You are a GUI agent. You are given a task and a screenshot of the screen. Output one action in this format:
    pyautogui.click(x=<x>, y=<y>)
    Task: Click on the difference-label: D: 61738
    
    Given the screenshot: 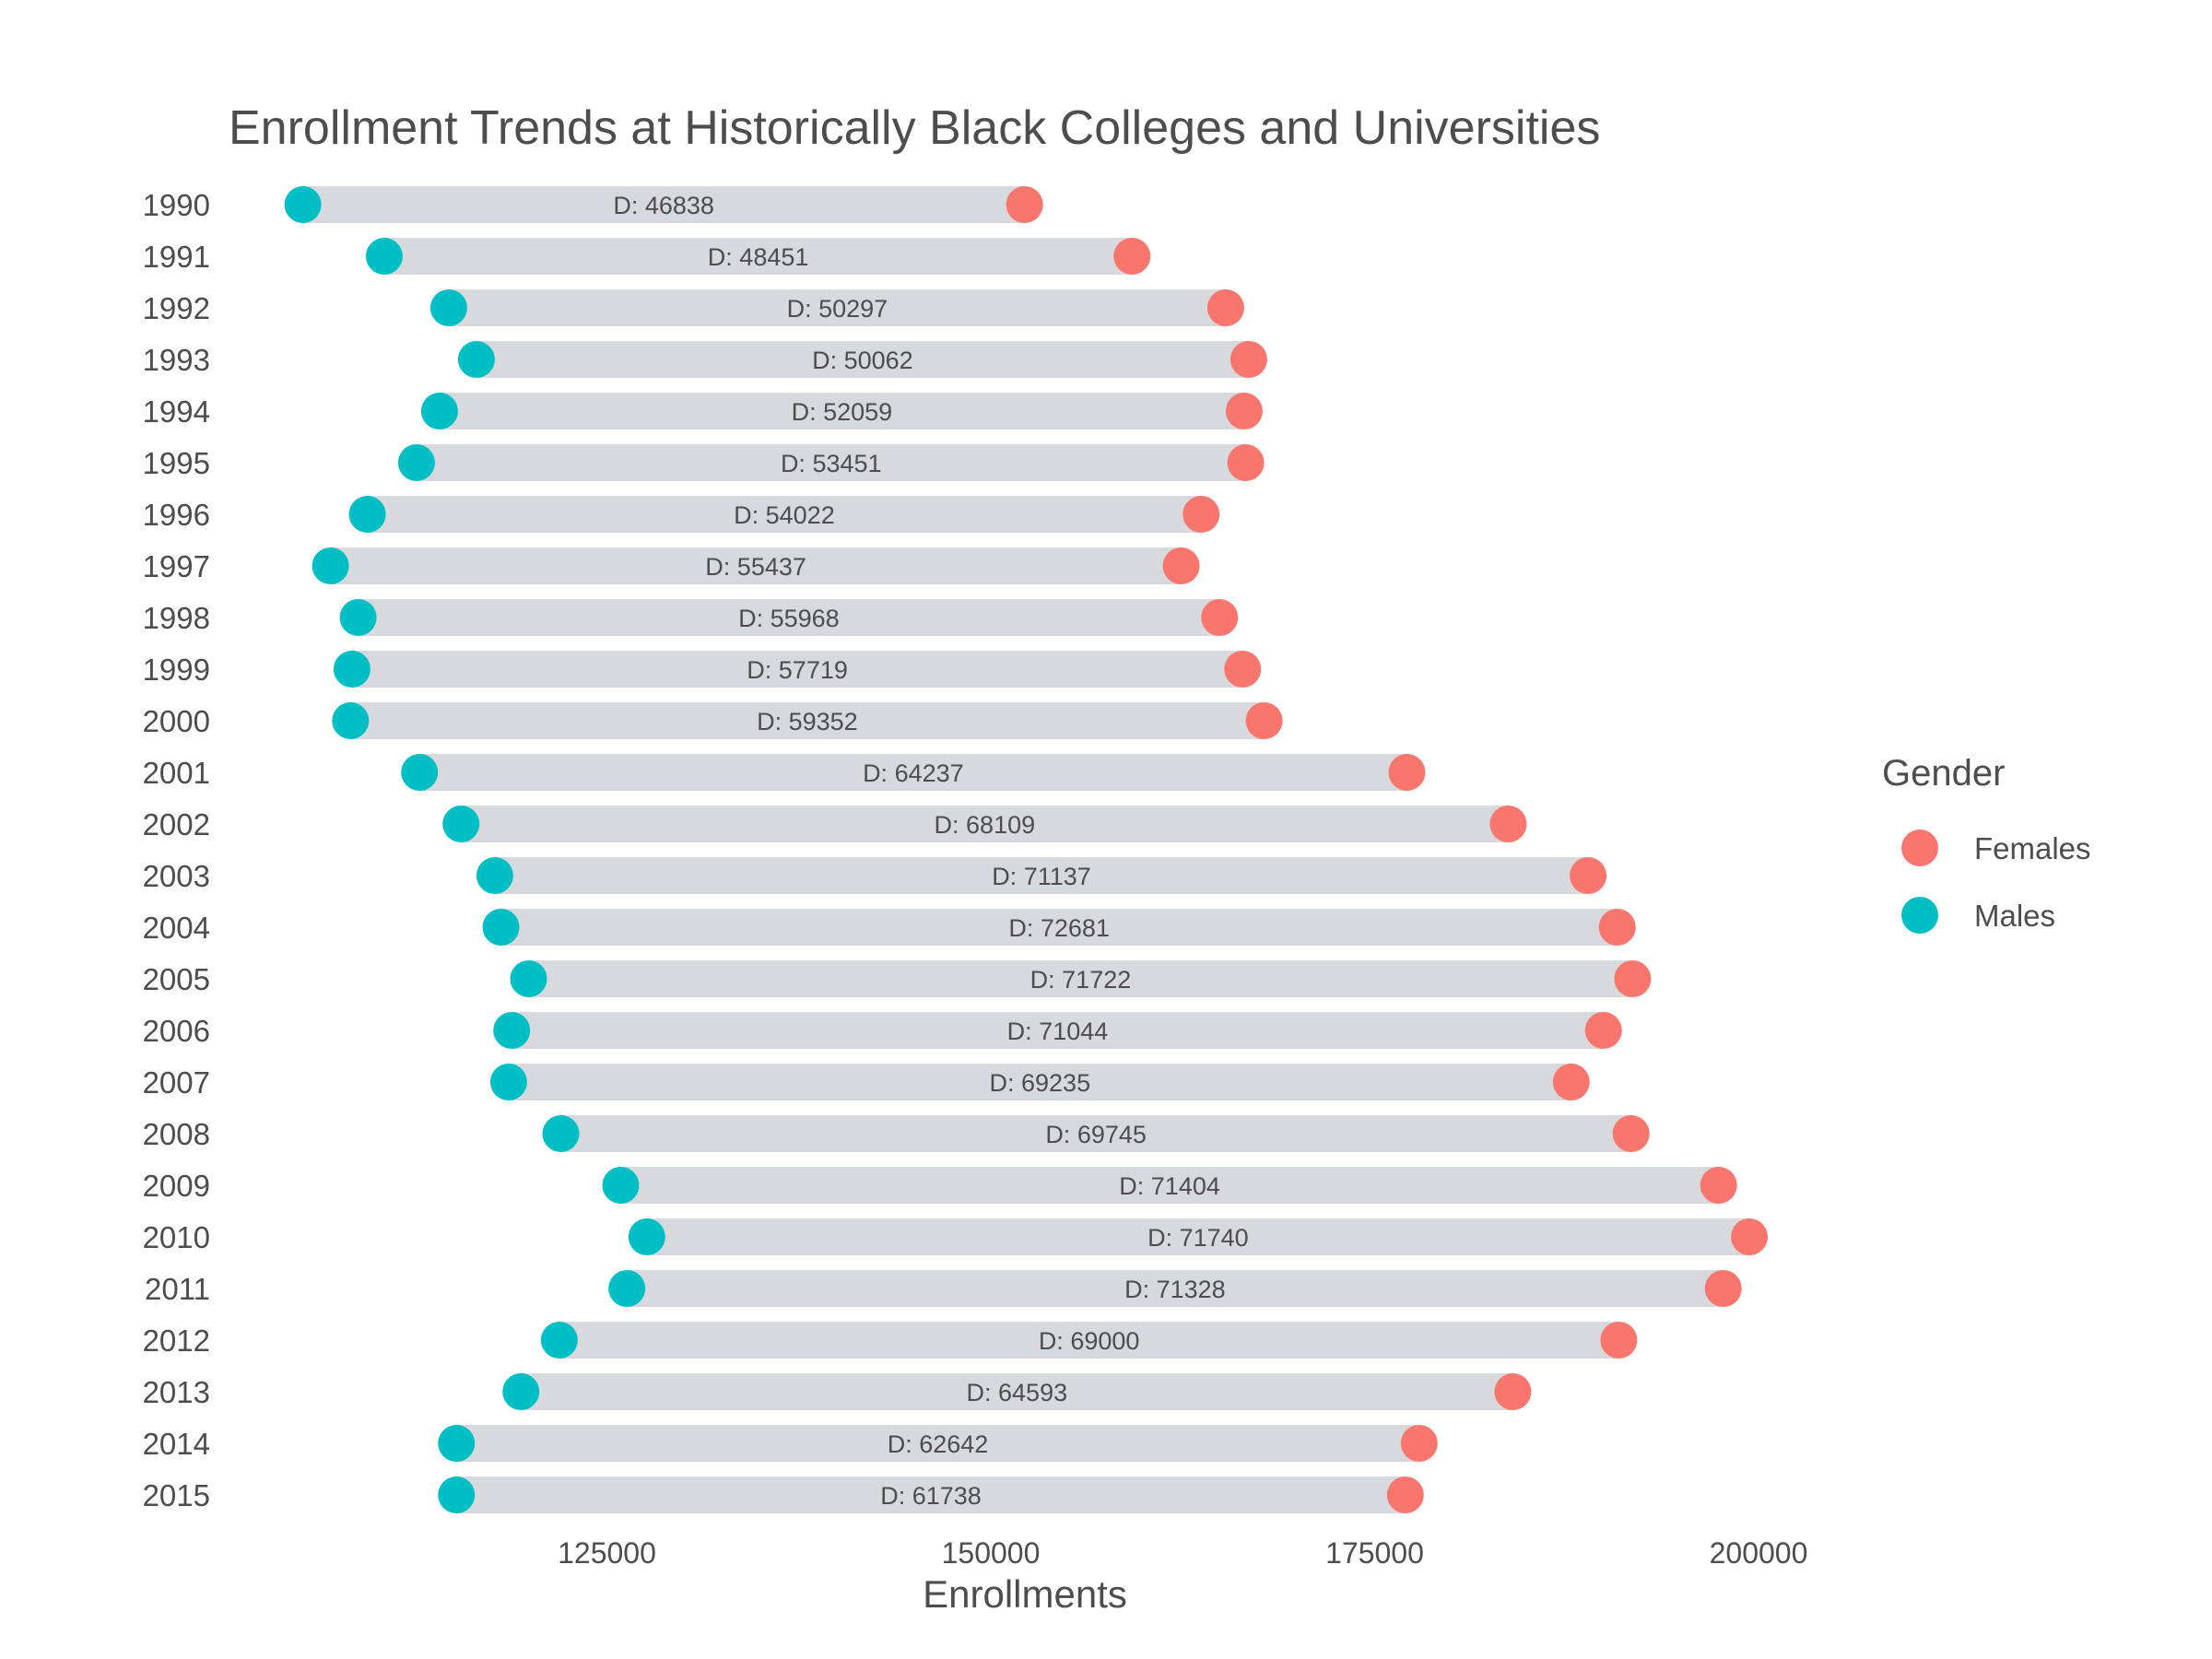 What is the action you would take?
    pyautogui.click(x=931, y=1496)
    